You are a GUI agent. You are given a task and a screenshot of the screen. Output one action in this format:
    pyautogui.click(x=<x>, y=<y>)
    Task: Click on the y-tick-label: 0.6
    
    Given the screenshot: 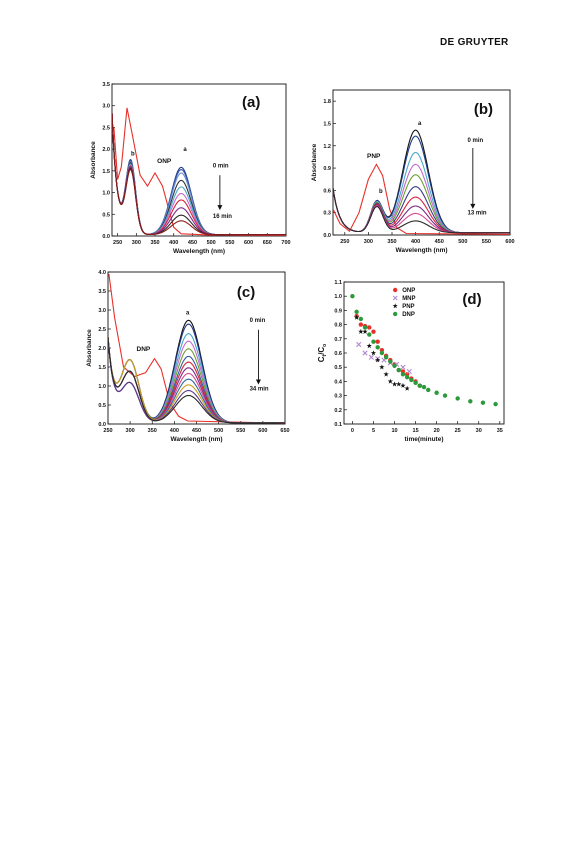 What is the action you would take?
    pyautogui.click(x=327, y=191)
    